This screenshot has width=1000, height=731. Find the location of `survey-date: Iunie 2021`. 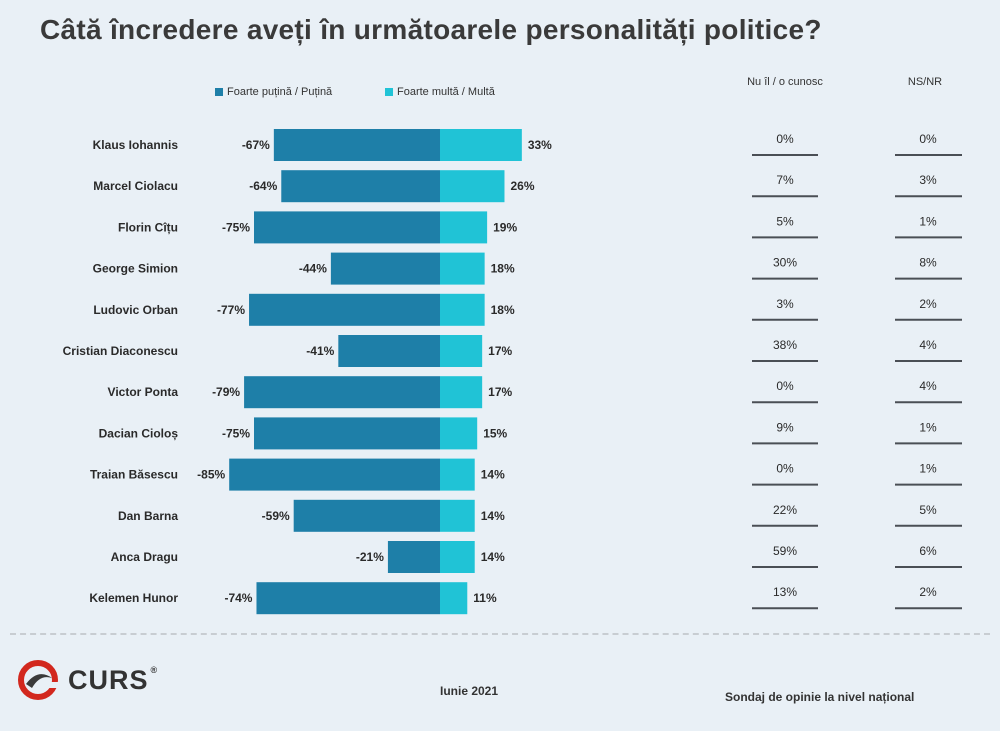

survey-date: Iunie 2021 is located at coordinates (469, 691).